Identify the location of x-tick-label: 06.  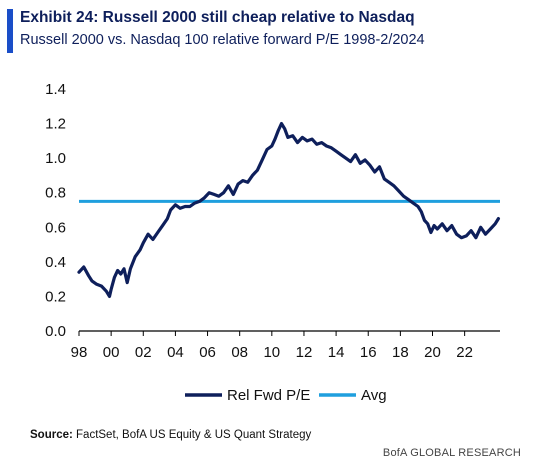
(207, 352).